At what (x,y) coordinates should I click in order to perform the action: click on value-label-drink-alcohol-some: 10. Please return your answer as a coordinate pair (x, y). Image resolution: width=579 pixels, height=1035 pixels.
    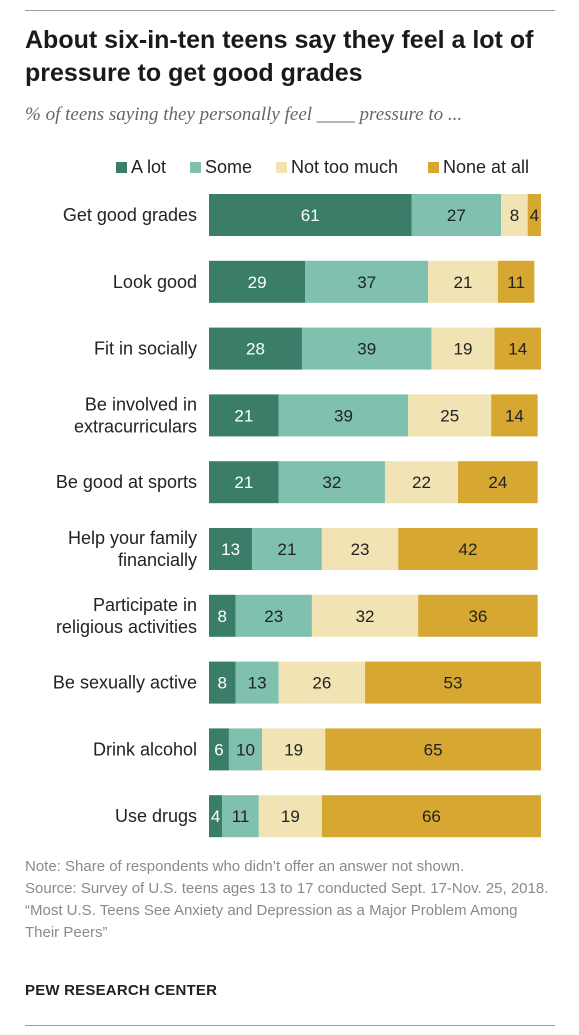
    Looking at the image, I should click on (245, 749).